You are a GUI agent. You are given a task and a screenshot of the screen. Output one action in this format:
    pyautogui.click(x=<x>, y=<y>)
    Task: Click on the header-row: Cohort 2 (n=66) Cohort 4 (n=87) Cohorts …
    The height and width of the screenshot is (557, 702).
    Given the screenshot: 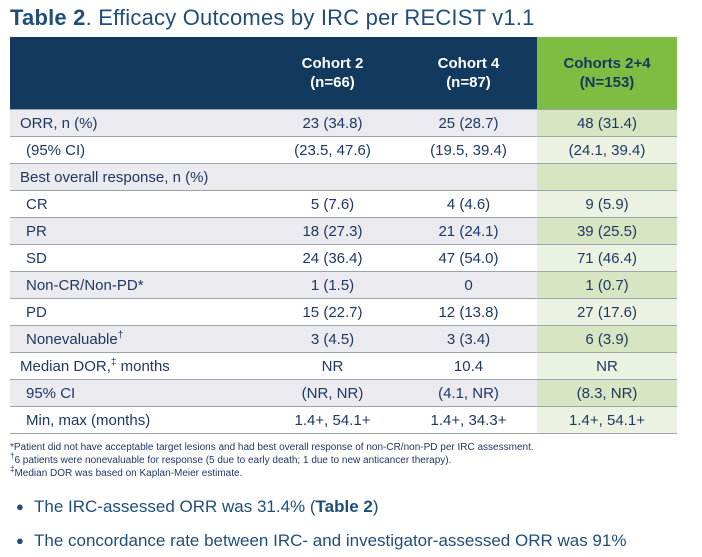 What is the action you would take?
    pyautogui.click(x=343, y=73)
    